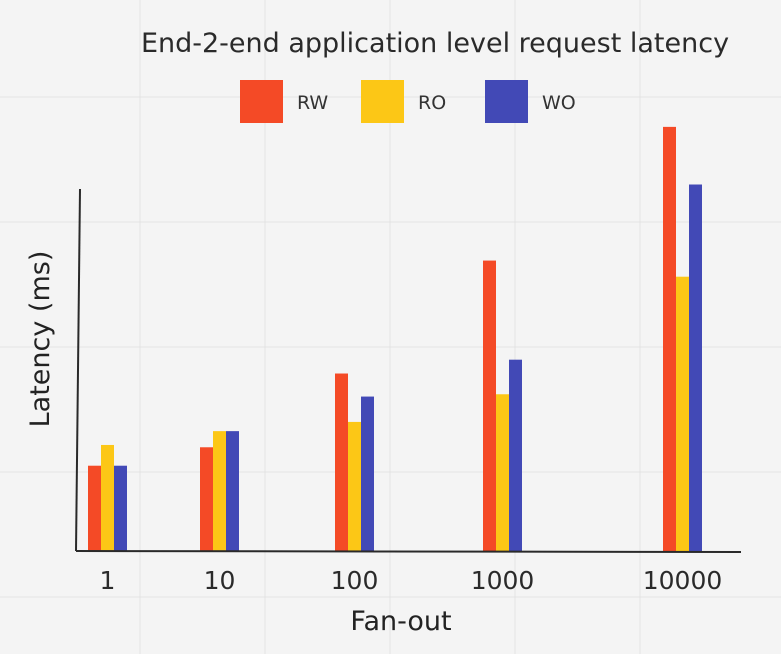 This screenshot has height=654, width=781. What do you see at coordinates (408, 101) in the screenshot?
I see `legend: RW RO WO` at bounding box center [408, 101].